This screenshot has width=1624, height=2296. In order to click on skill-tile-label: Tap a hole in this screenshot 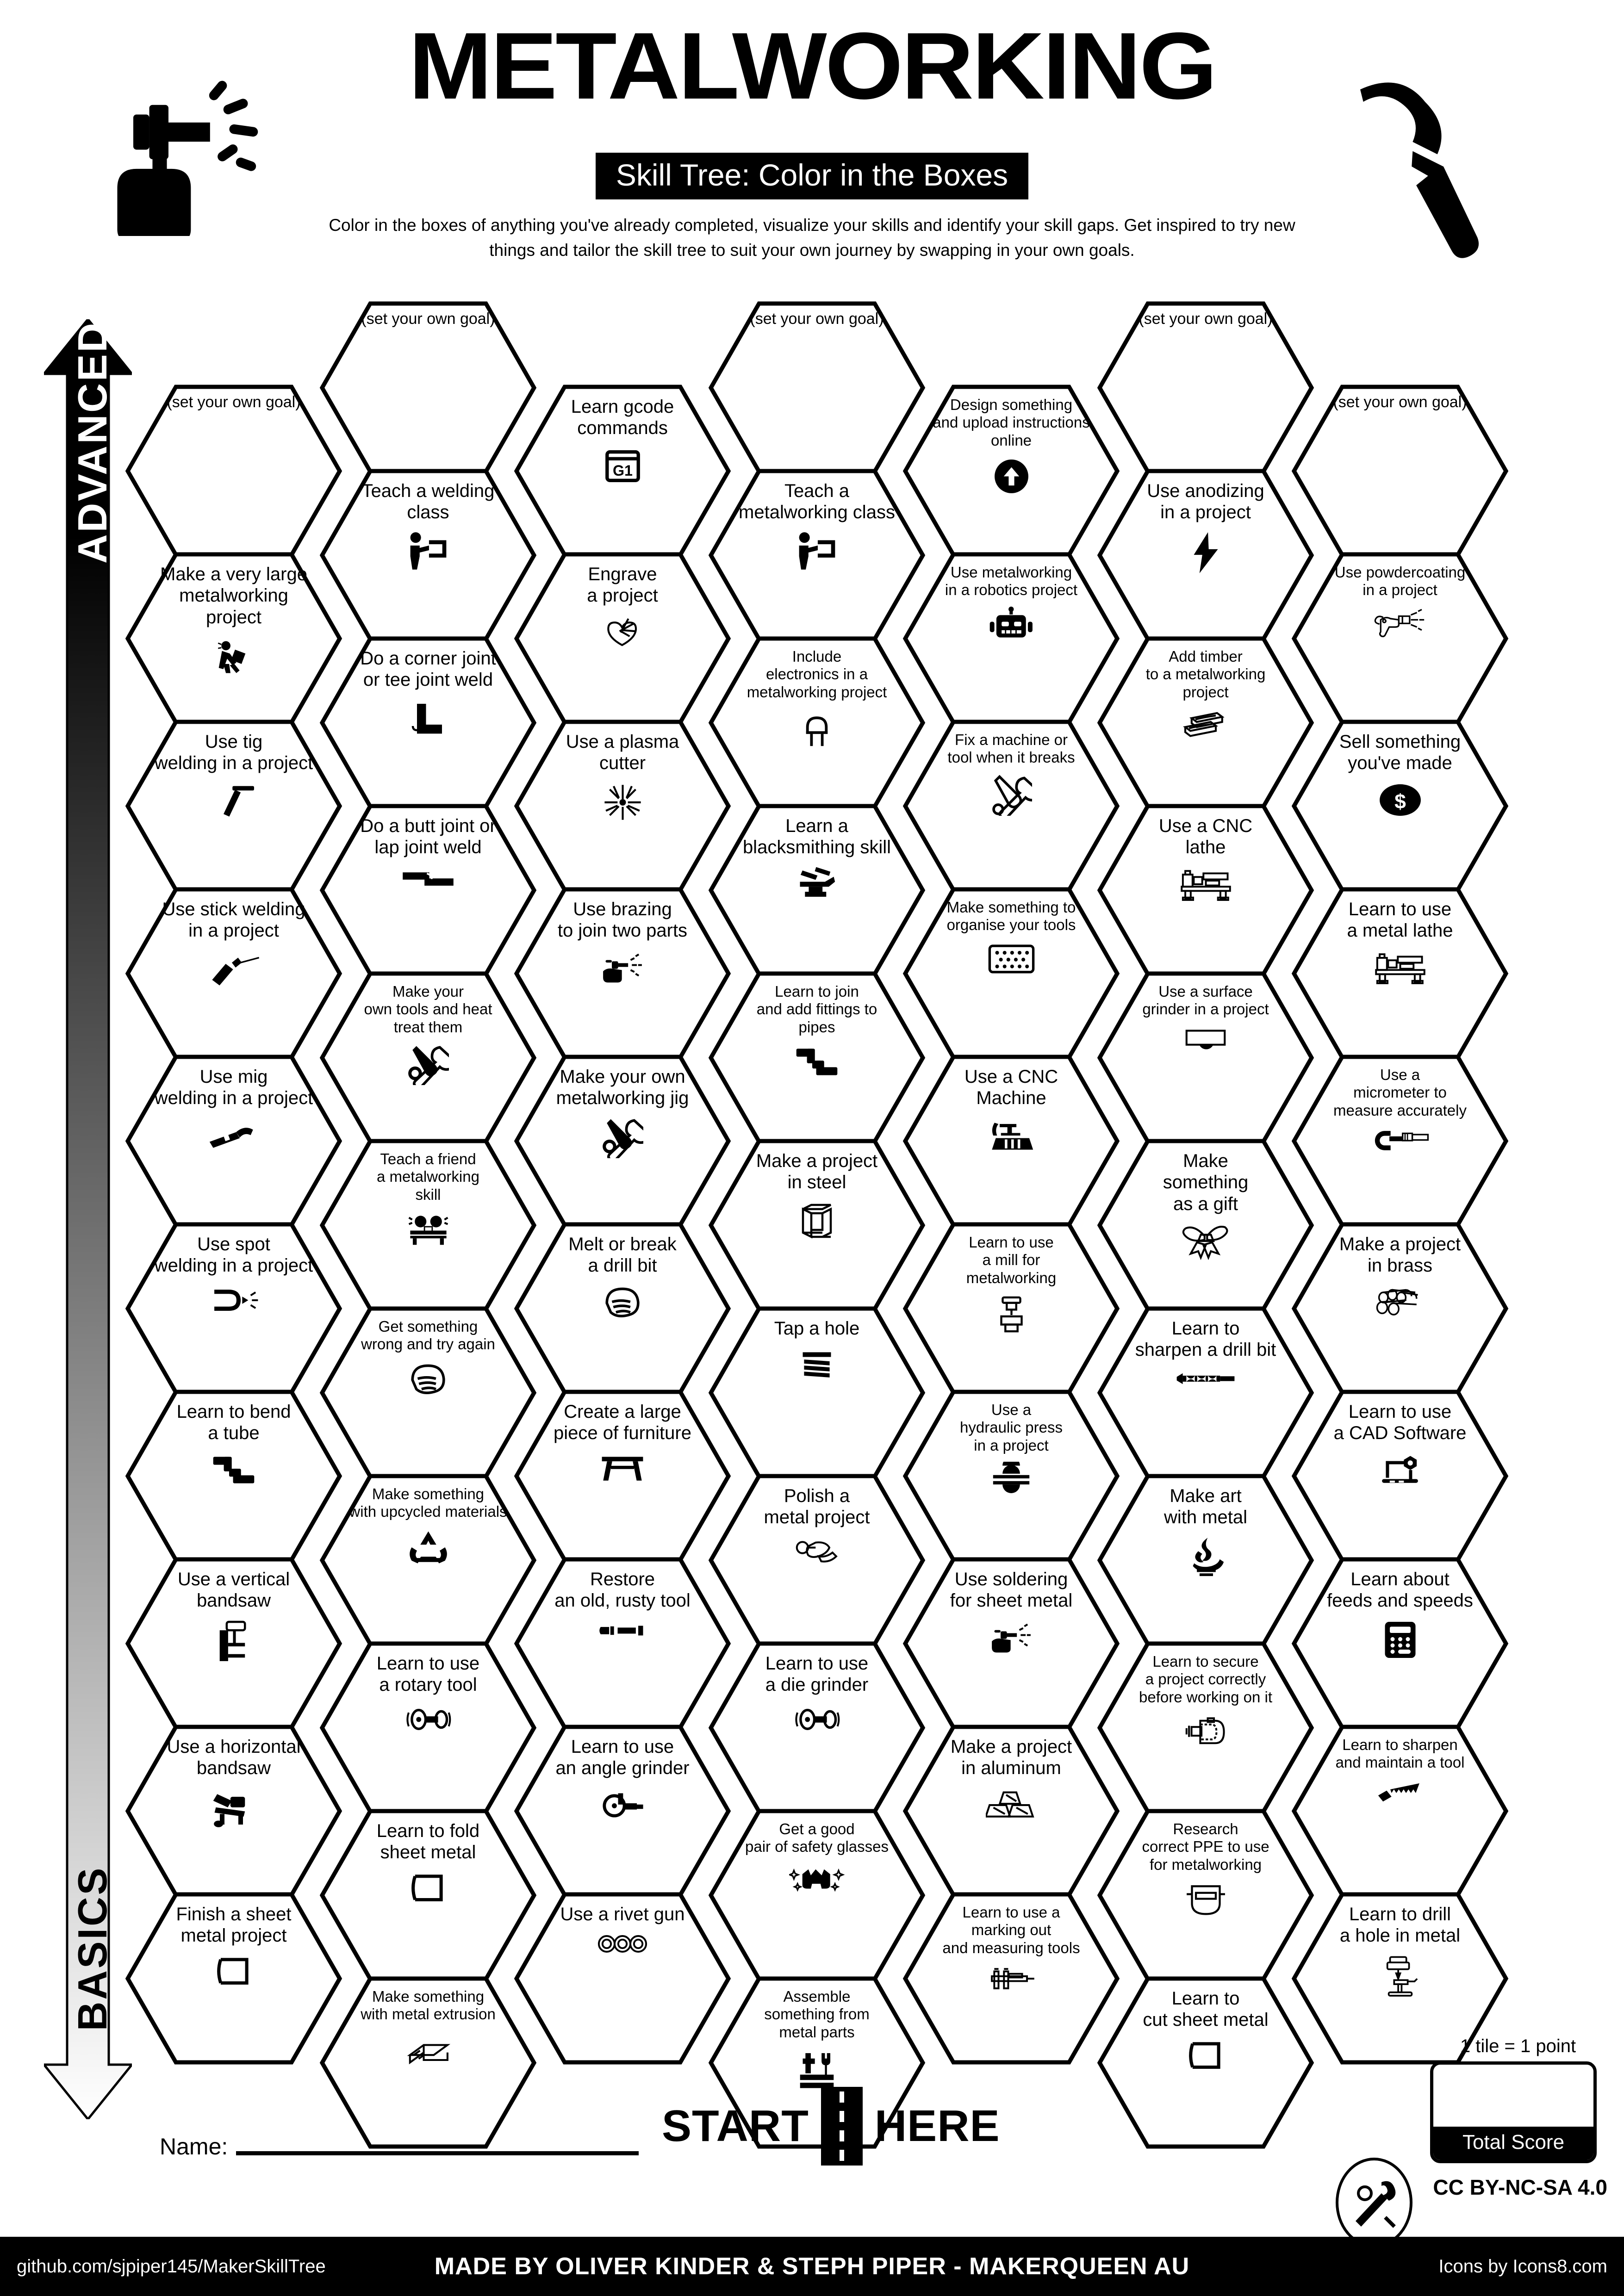, I will do `click(817, 1329)`.